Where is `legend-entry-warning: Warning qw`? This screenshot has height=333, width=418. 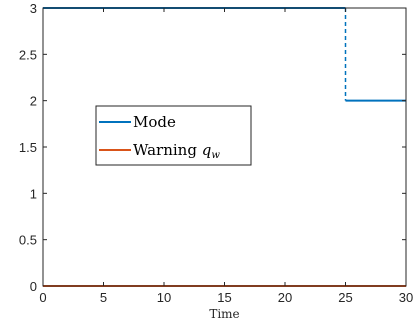
legend-entry-warning: Warning qw is located at coordinates (176, 151).